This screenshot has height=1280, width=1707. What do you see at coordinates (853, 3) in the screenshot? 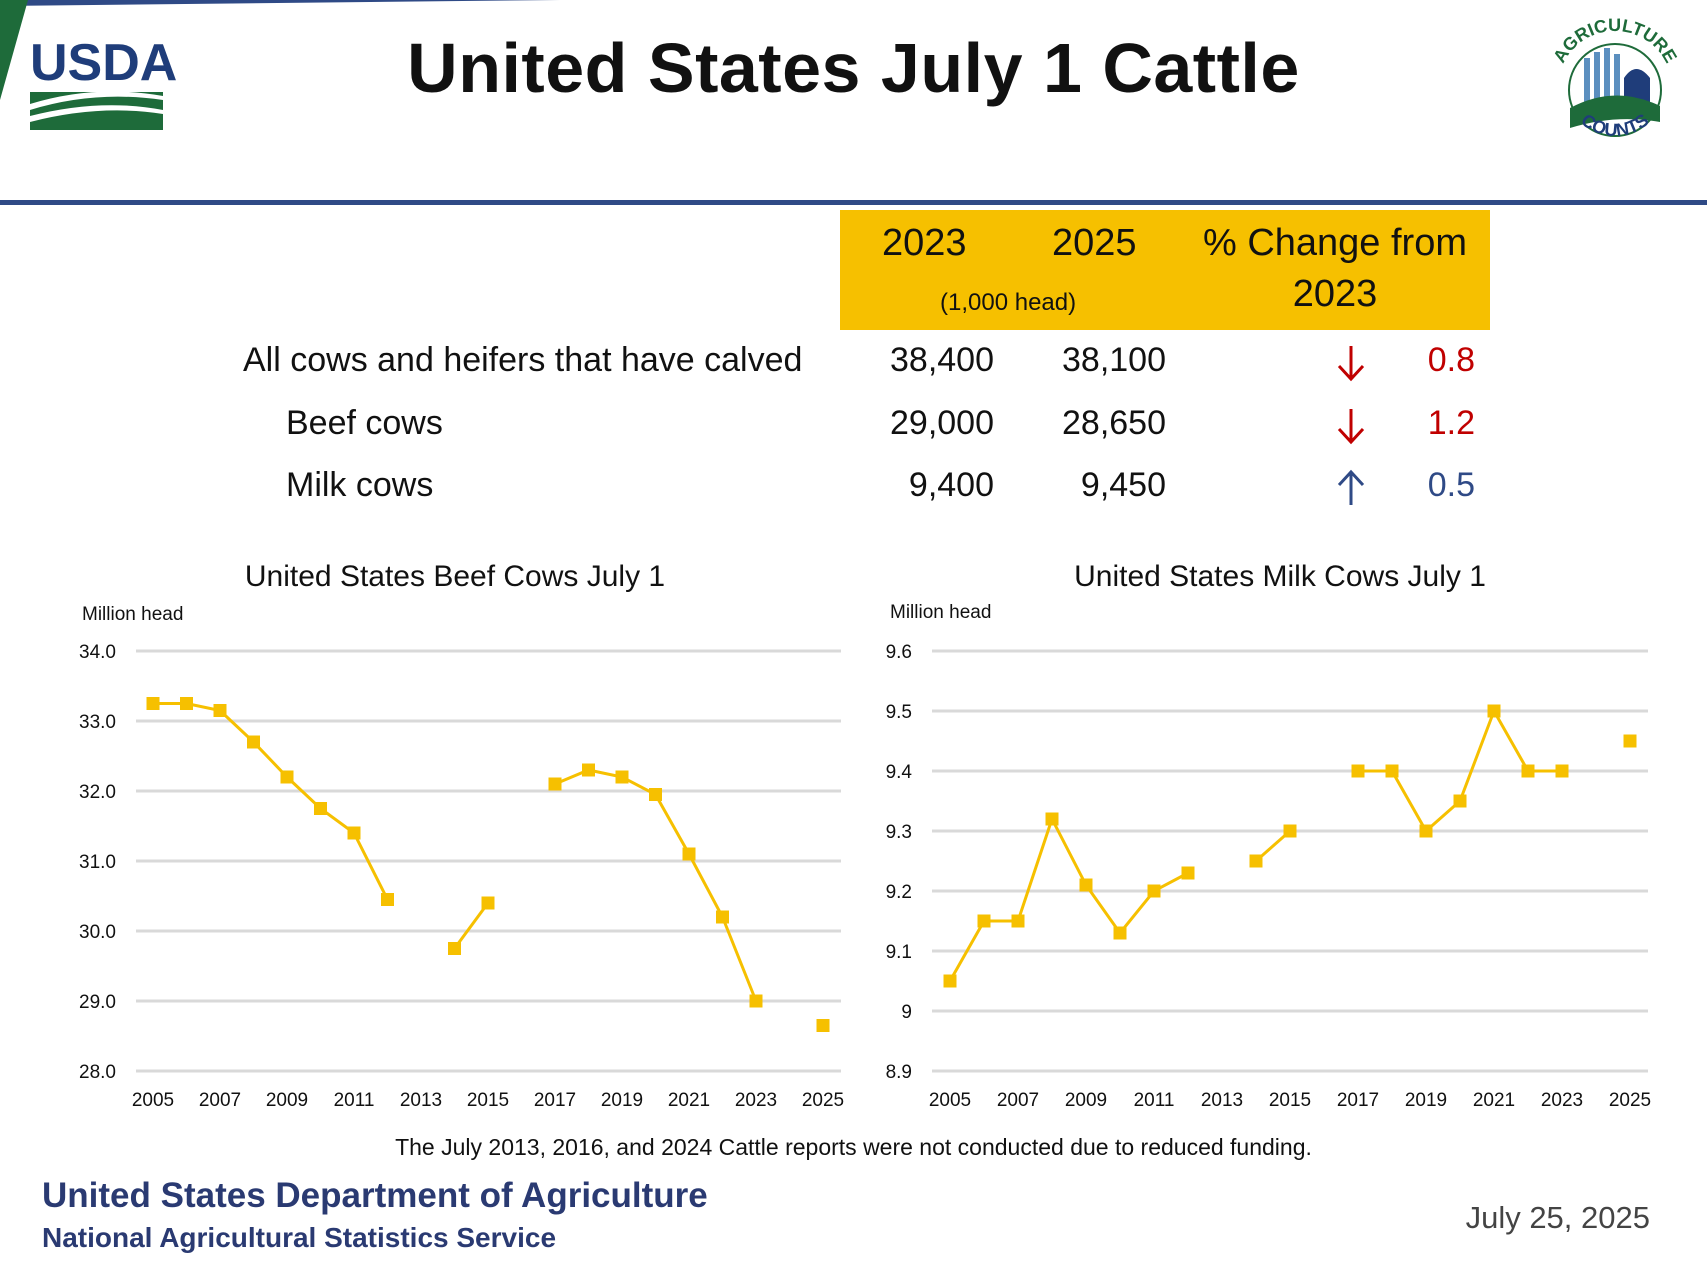
I see `top-stripe` at bounding box center [853, 3].